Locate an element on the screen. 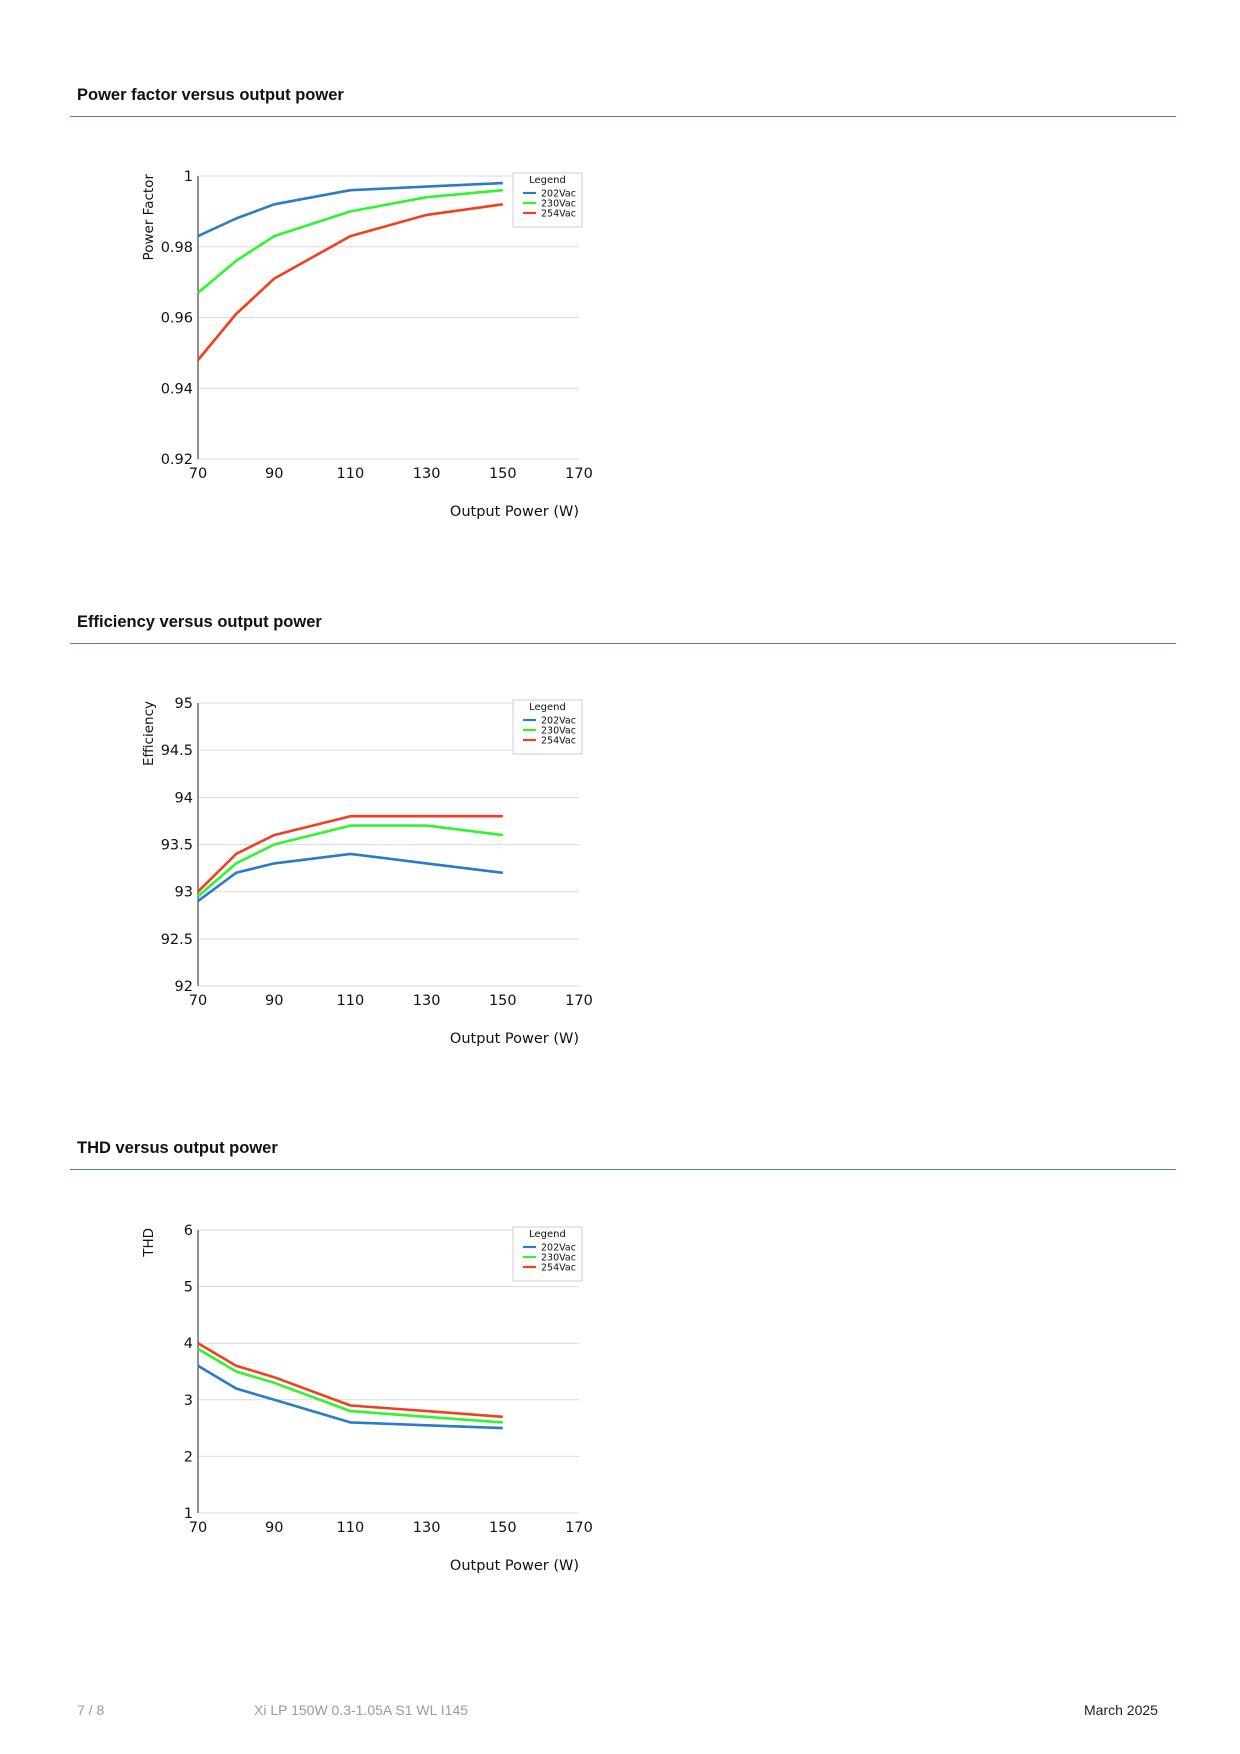 The height and width of the screenshot is (1754, 1240). y-tick-label: 93 is located at coordinates (184, 893).